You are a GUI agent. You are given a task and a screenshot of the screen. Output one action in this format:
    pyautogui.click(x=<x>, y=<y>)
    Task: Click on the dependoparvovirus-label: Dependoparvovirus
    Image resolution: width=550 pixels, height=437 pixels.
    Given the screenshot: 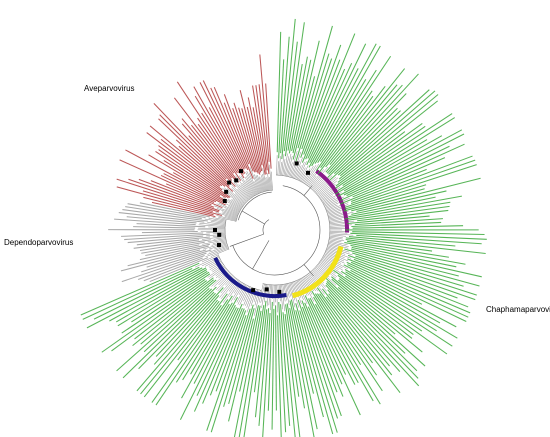 What is the action you would take?
    pyautogui.click(x=39, y=242)
    